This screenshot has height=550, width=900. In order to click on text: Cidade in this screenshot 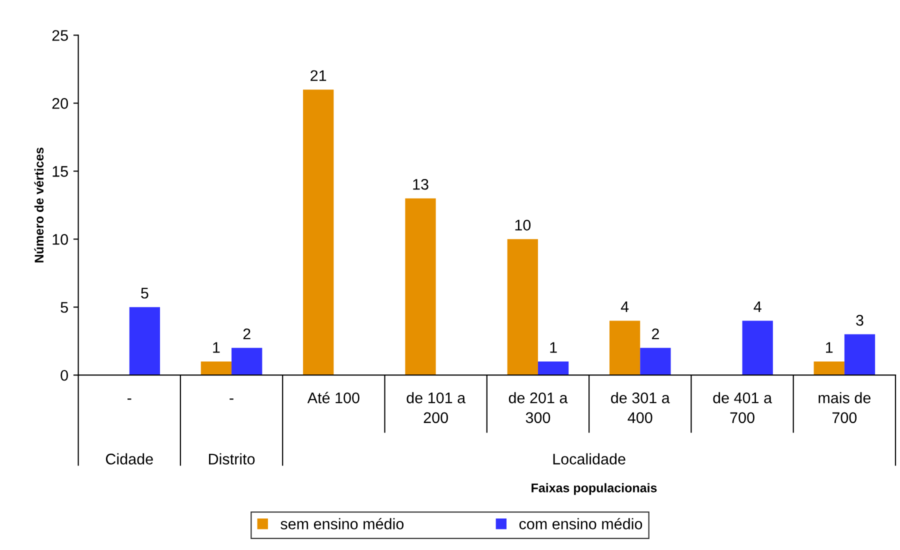, I will do `click(129, 458)`.